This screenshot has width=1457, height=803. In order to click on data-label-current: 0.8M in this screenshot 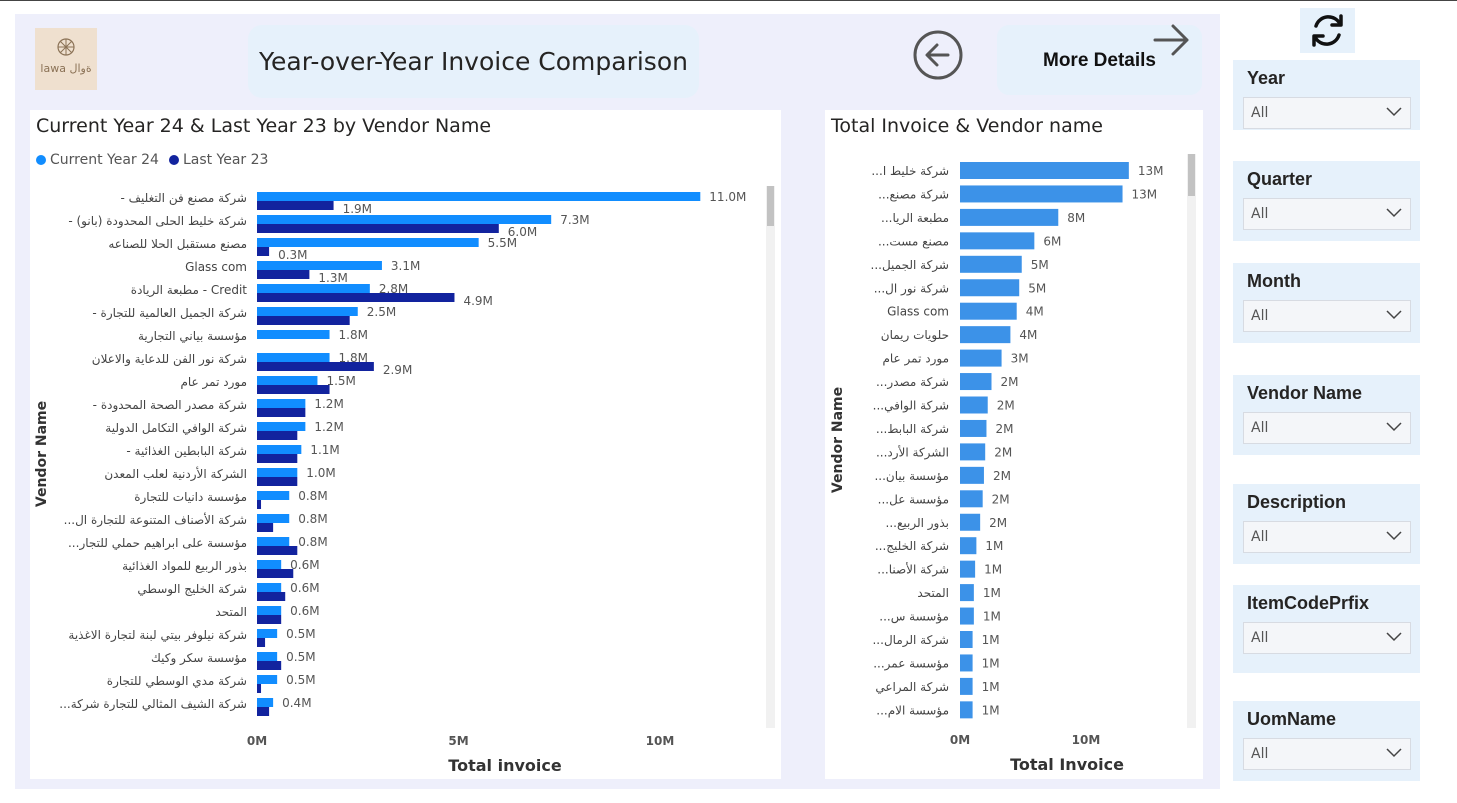, I will do `click(312, 519)`.